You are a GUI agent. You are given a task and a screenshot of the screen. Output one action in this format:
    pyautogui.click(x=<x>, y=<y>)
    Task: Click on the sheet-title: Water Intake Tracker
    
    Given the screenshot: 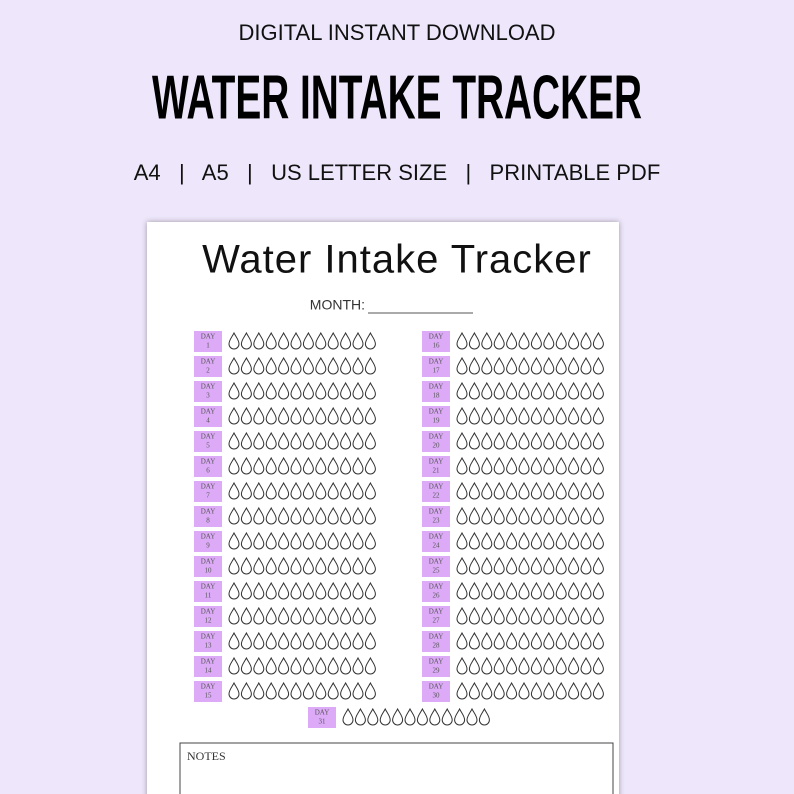 What is the action you would take?
    pyautogui.click(x=397, y=260)
    